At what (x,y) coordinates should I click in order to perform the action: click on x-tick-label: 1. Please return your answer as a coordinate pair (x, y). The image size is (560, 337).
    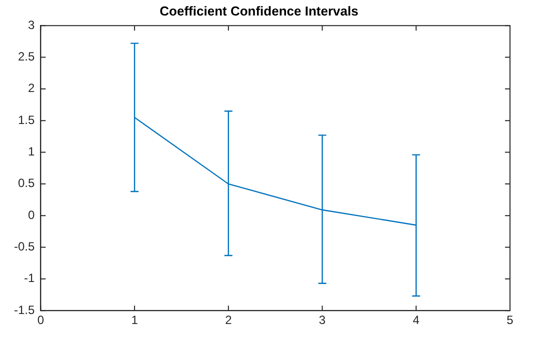
    Looking at the image, I should click on (134, 320).